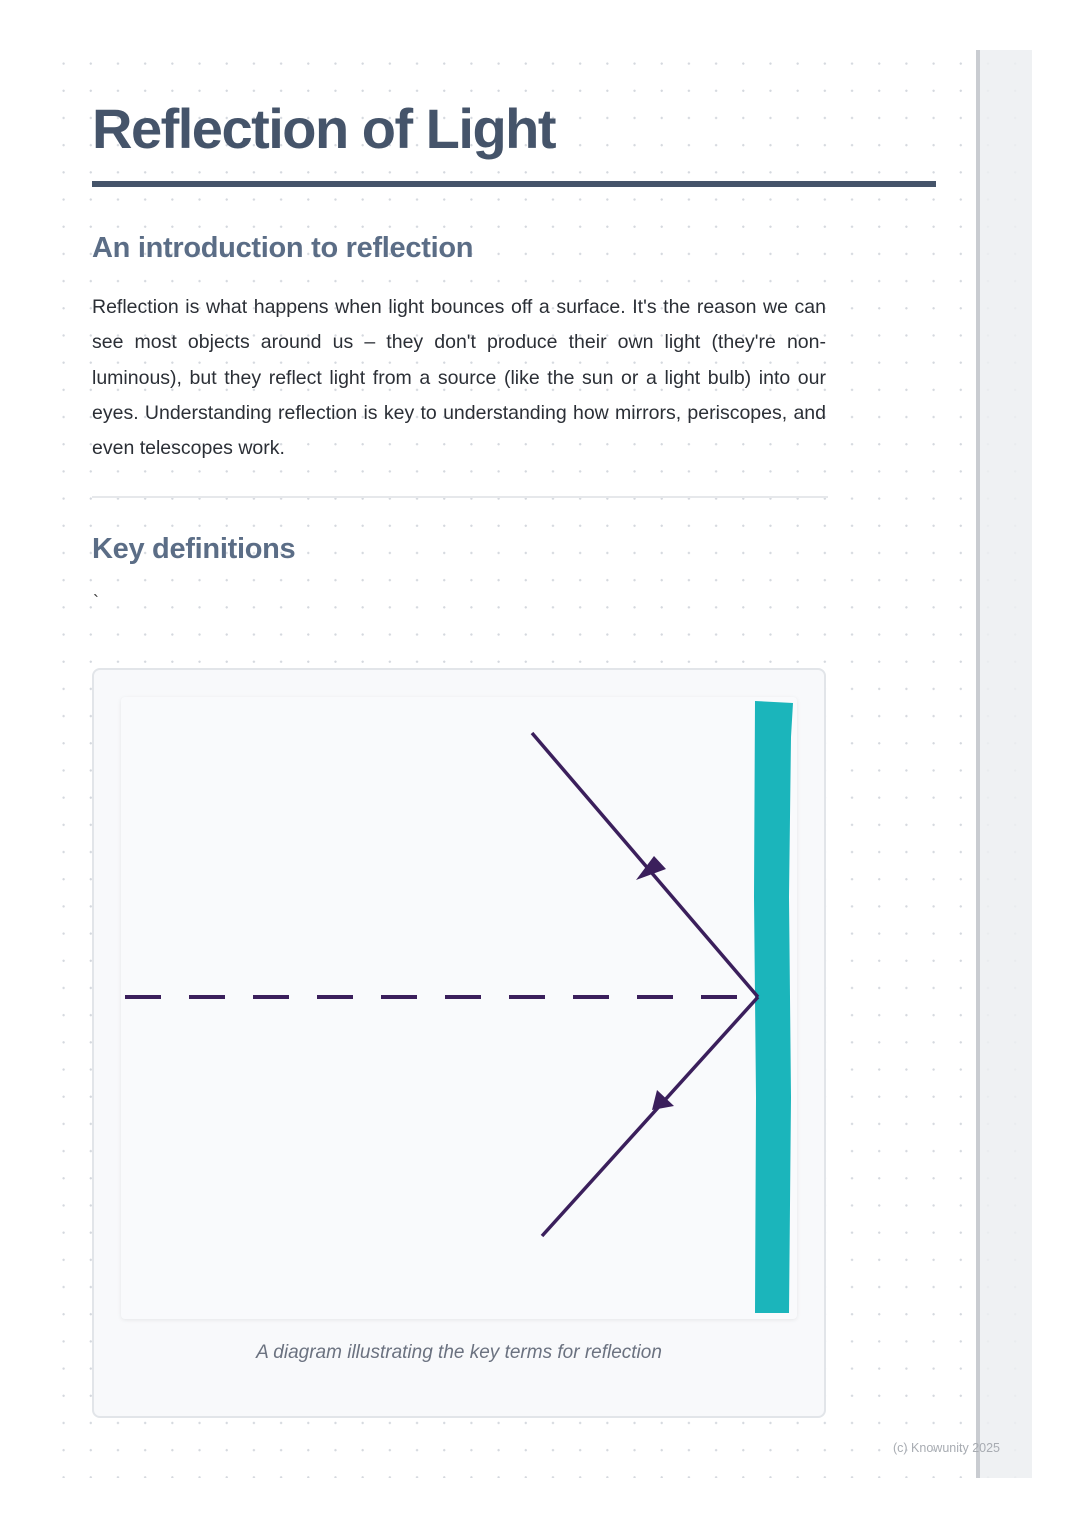 This screenshot has height=1528, width=1080. I want to click on mirror, so click(773, 1007).